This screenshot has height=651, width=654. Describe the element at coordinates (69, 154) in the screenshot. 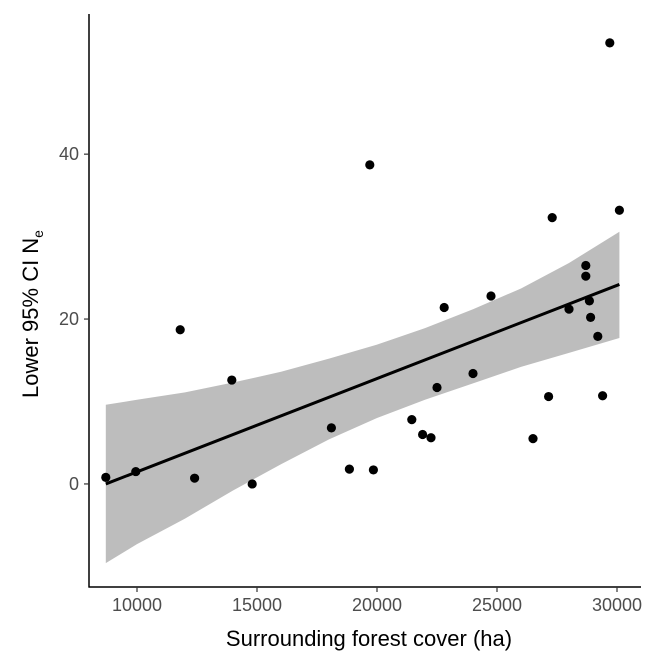

I see `y-tick-label: 40` at that location.